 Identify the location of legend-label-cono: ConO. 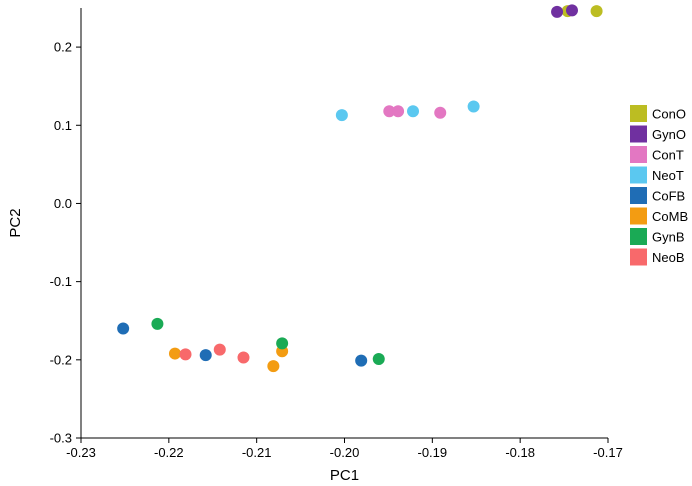
(669, 114).